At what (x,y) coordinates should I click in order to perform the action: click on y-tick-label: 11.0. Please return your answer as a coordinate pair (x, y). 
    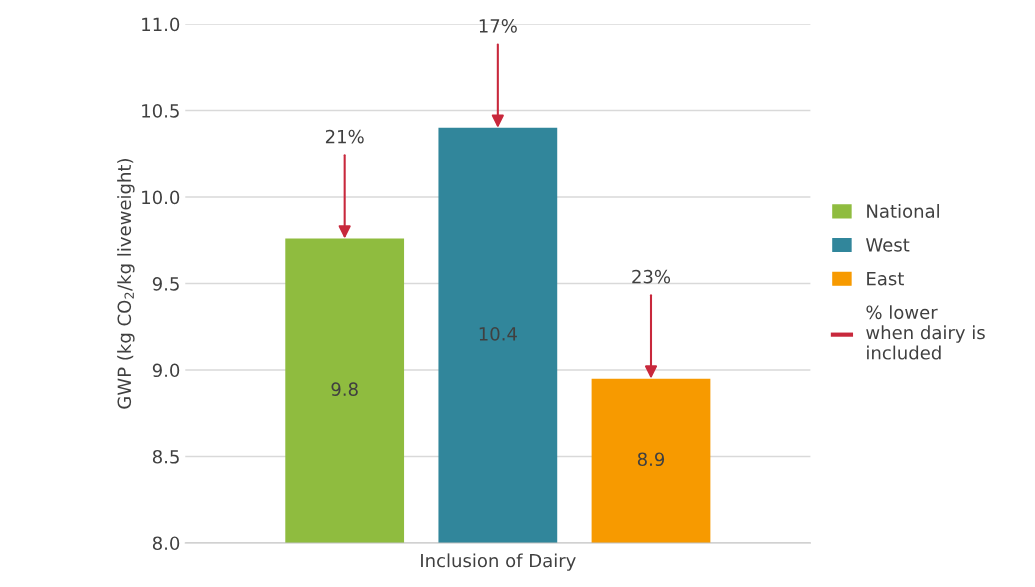
    Looking at the image, I should click on (161, 24).